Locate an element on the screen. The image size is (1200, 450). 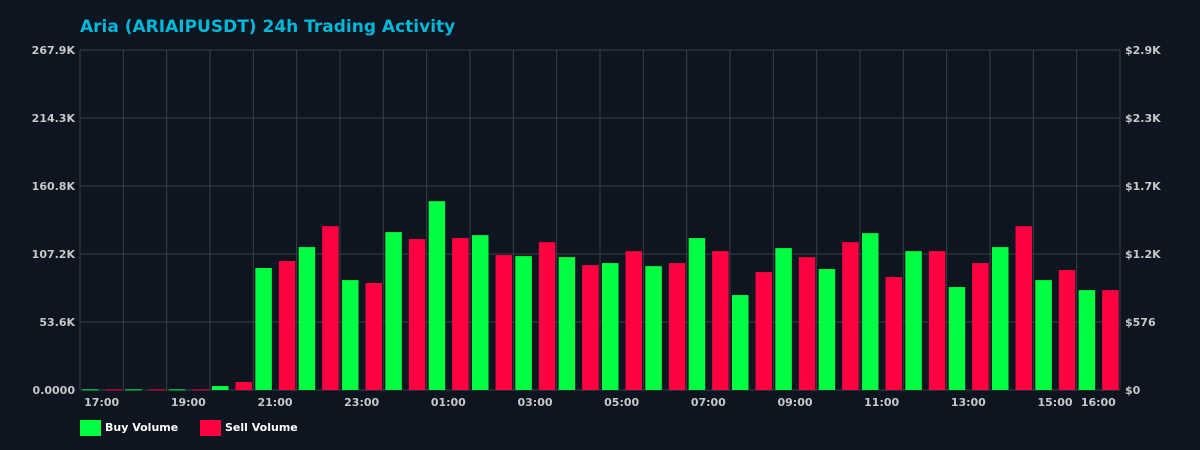
x-tick-label: 21:00 is located at coordinates (274, 402).